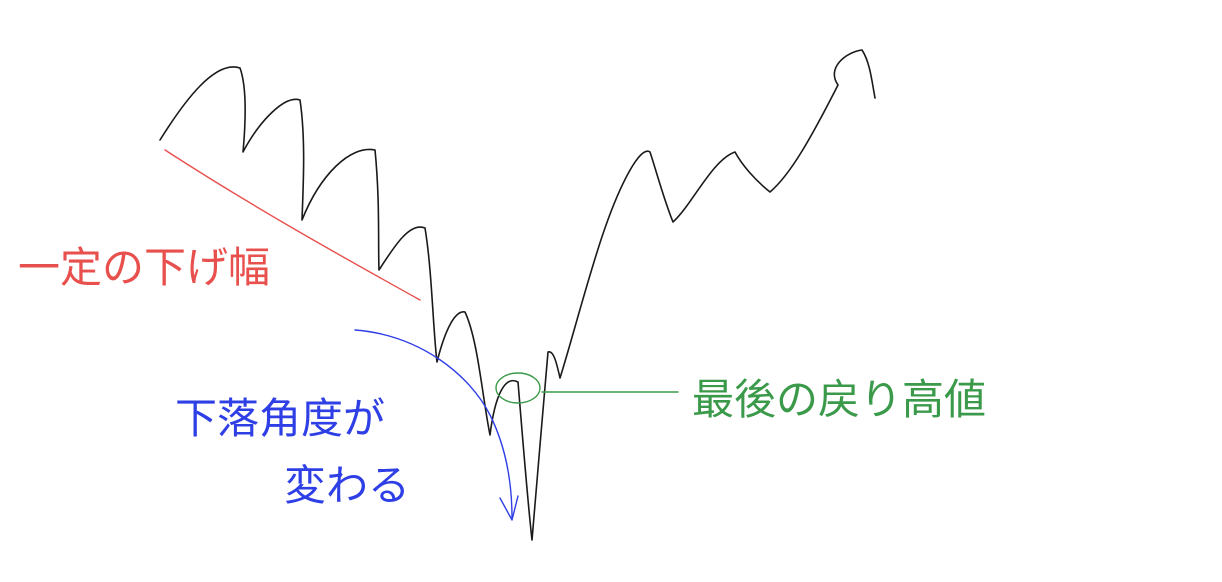  What do you see at coordinates (839, 399) in the screenshot?
I see `last-rebound-high-label: 最後の戻り高値` at bounding box center [839, 399].